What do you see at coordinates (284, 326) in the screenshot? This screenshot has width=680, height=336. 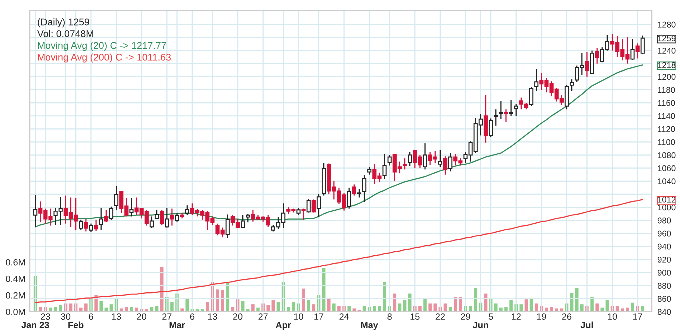 I see `x-tick-label: Apr` at bounding box center [284, 326].